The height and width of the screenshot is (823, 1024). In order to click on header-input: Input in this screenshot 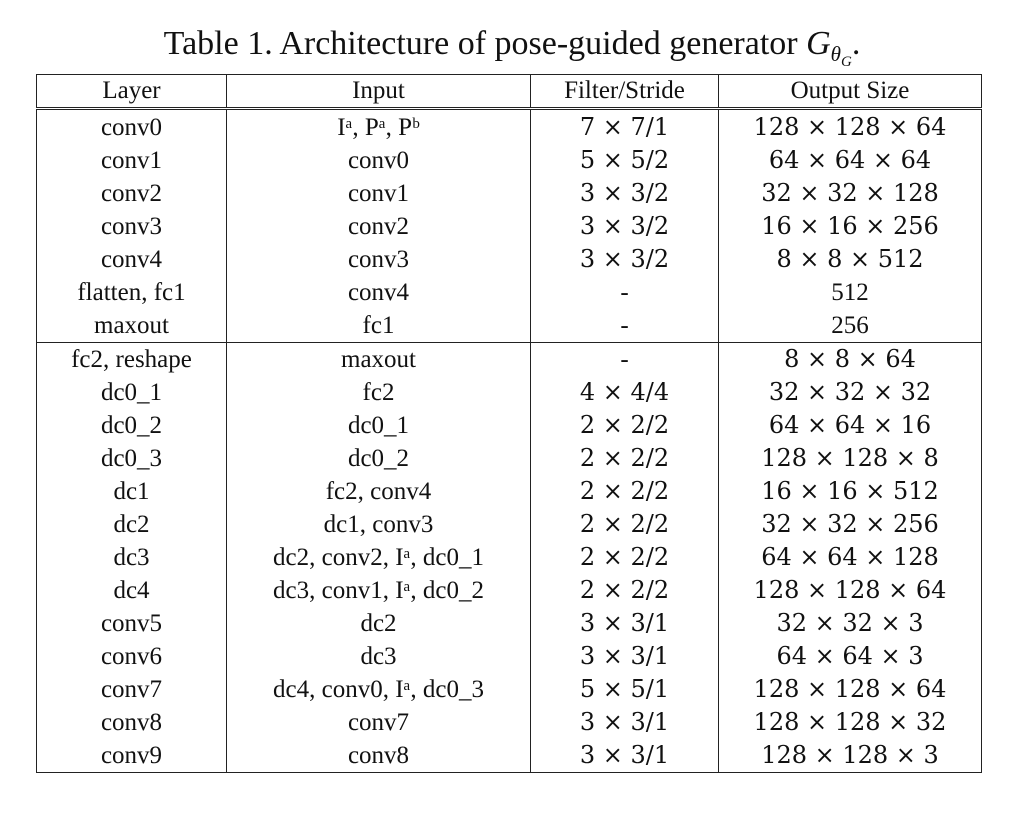, I will do `click(378, 91)`.